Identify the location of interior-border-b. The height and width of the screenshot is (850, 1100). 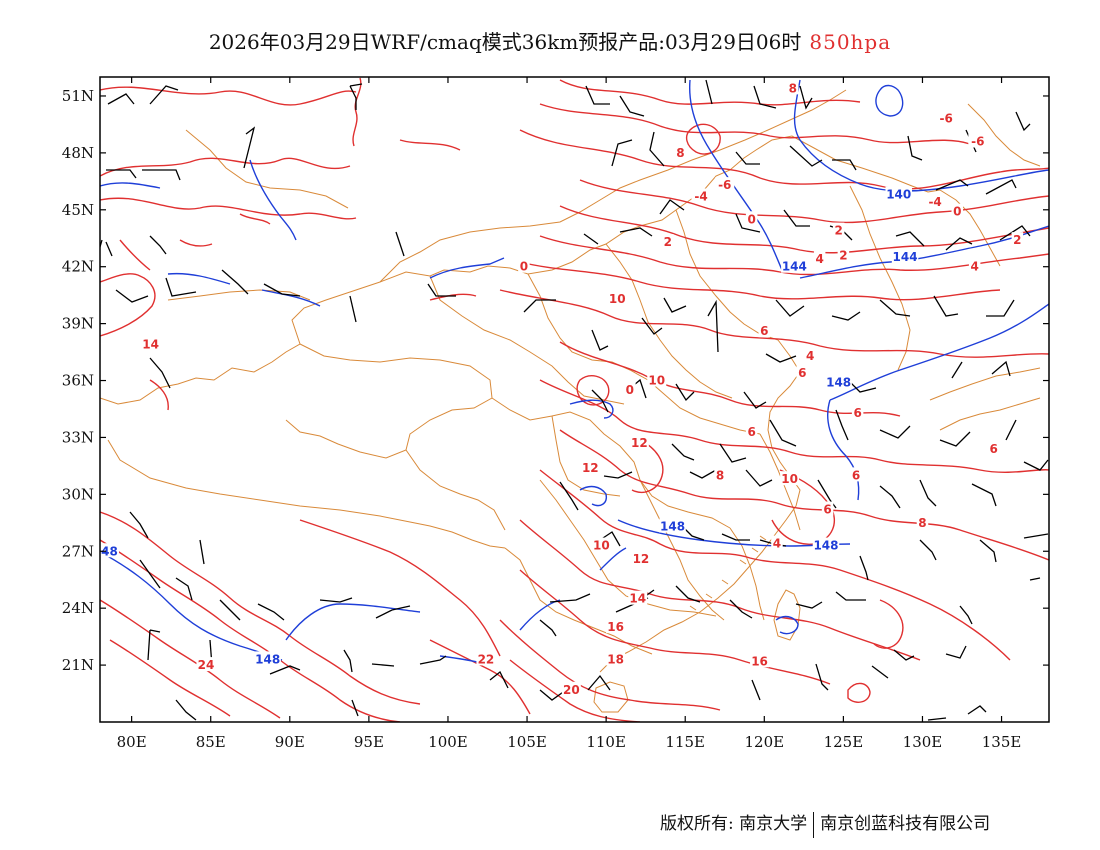
(586, 456).